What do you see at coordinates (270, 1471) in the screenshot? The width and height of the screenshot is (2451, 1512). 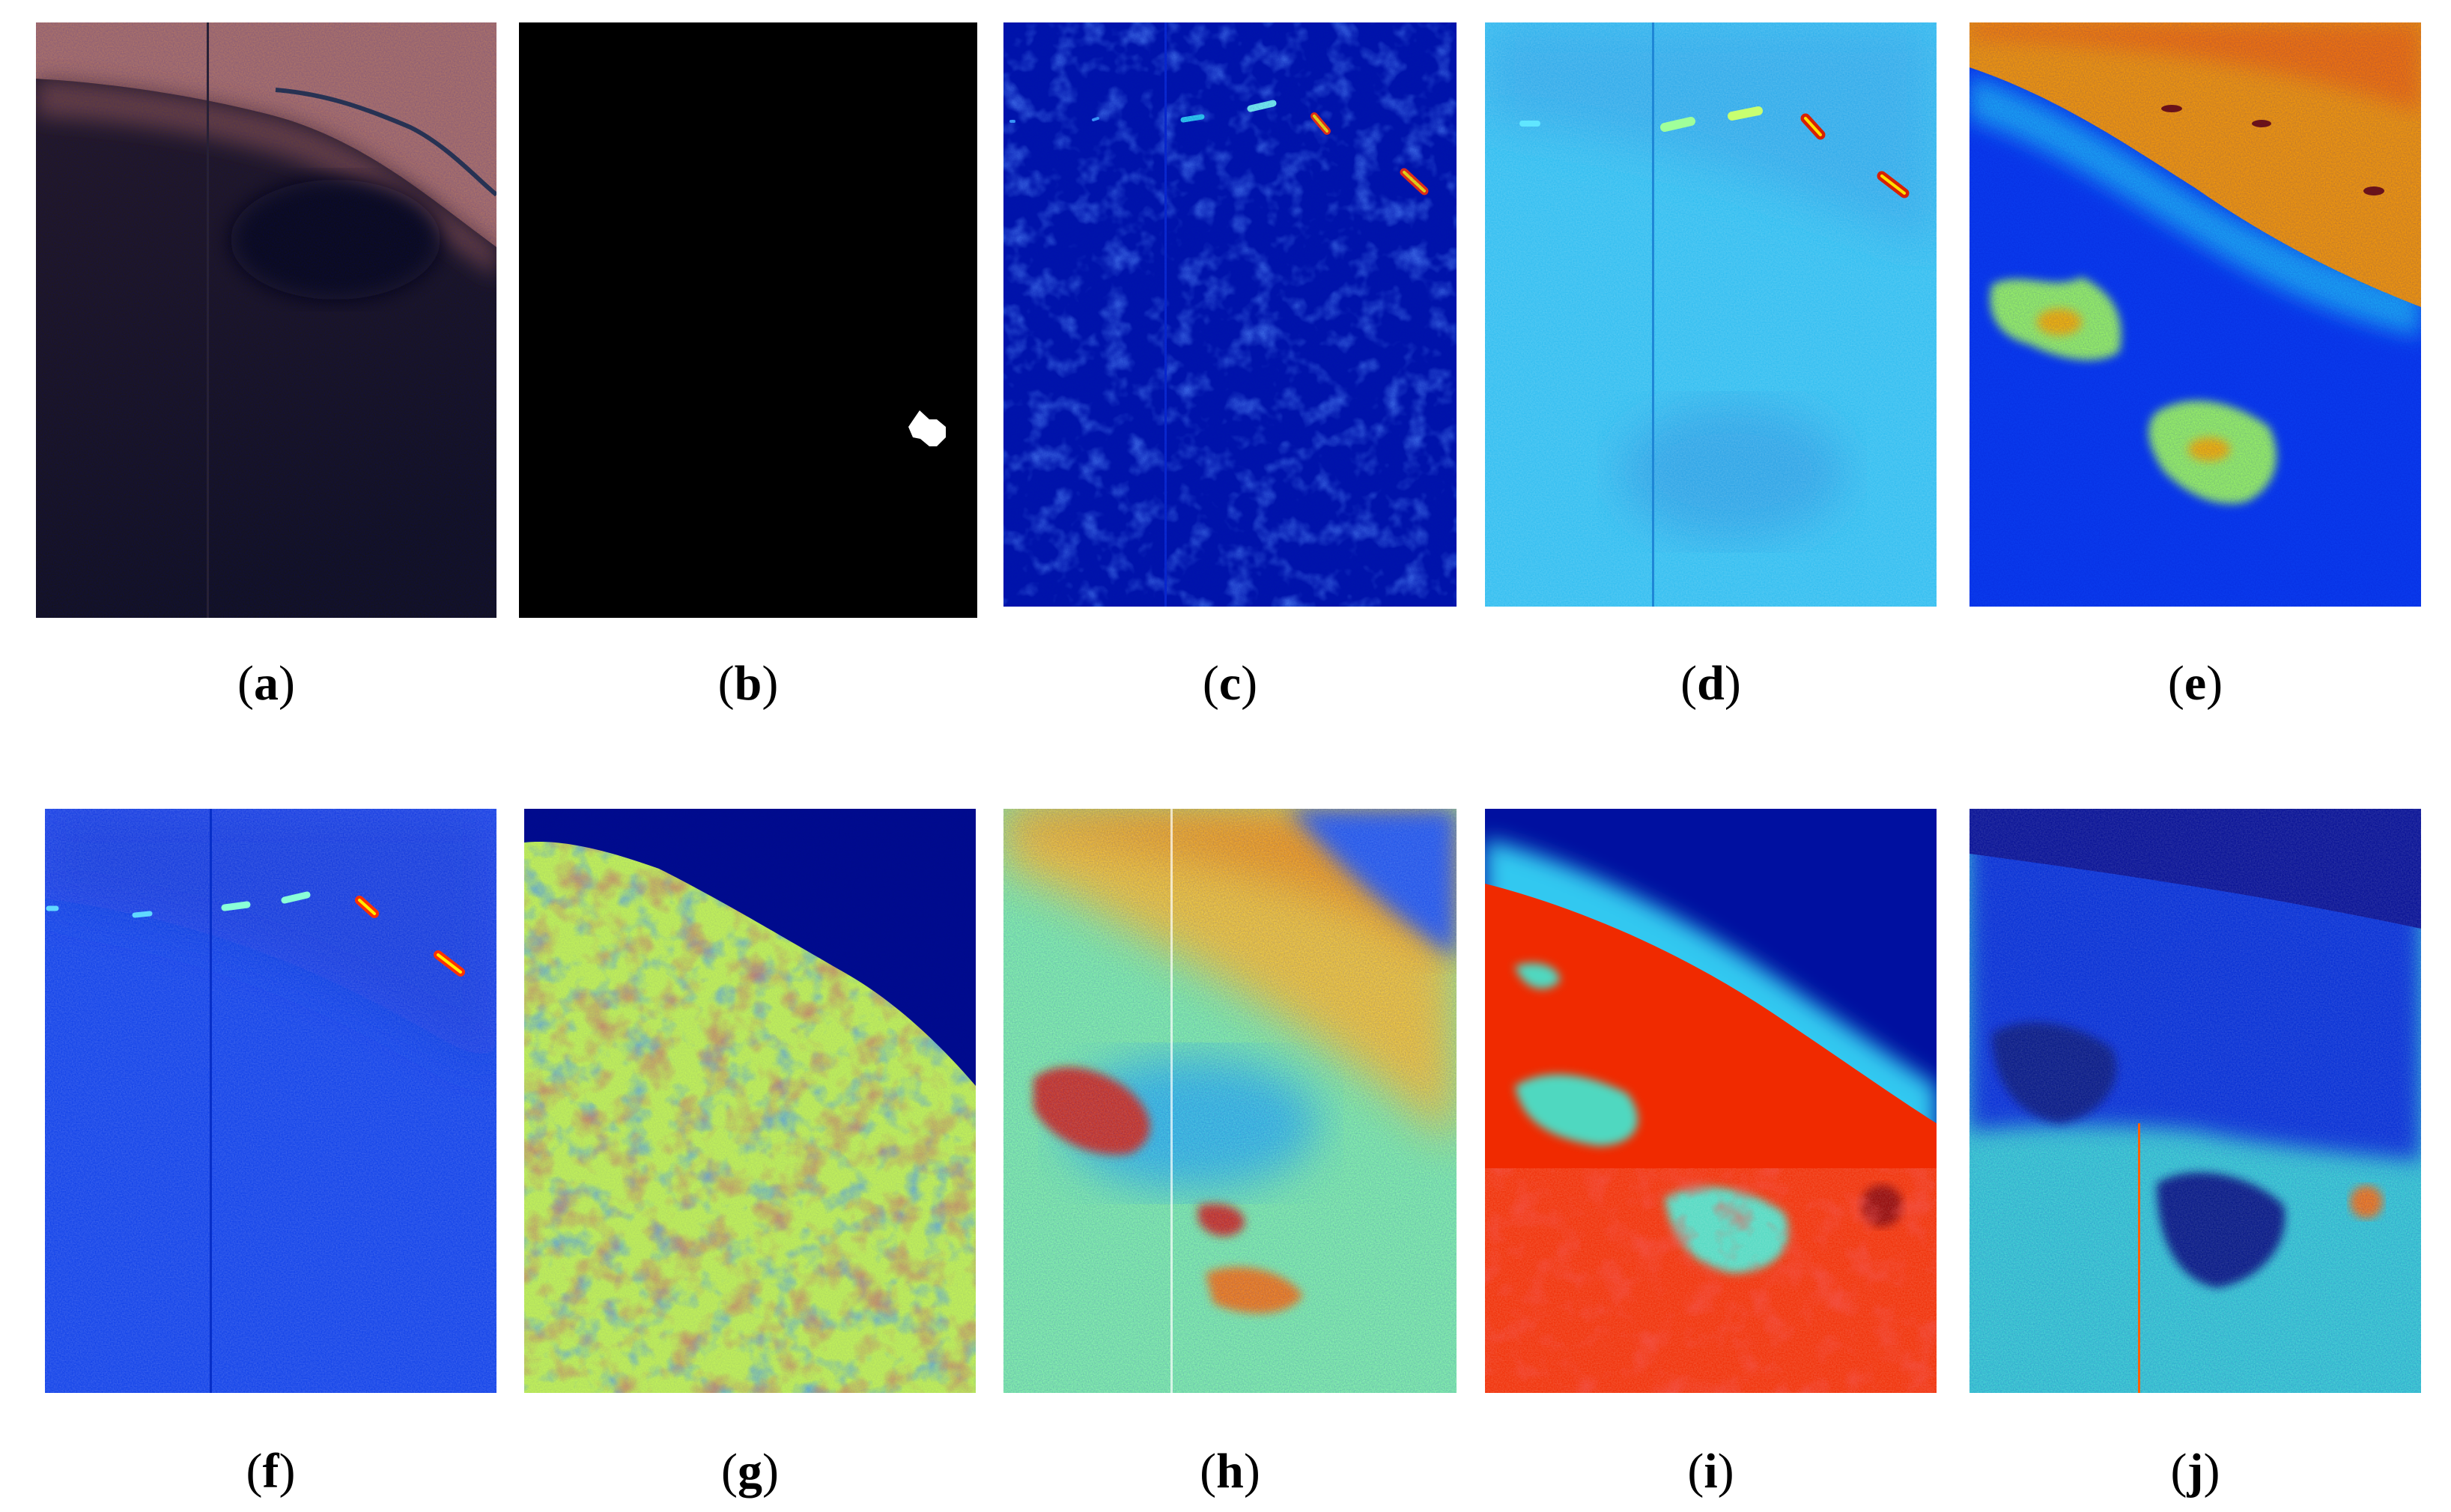 I see `panel-label: f` at bounding box center [270, 1471].